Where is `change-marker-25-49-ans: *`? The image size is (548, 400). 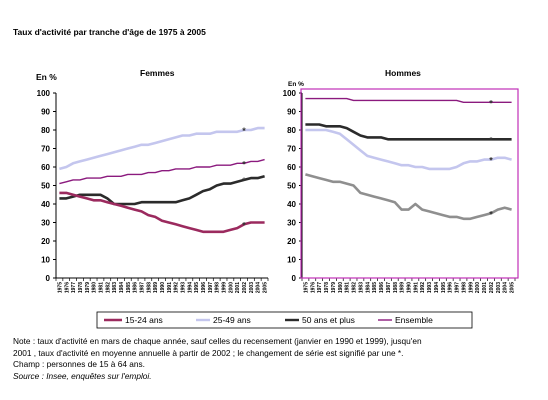 change-marker-25-49-ans: * is located at coordinates (491, 161).